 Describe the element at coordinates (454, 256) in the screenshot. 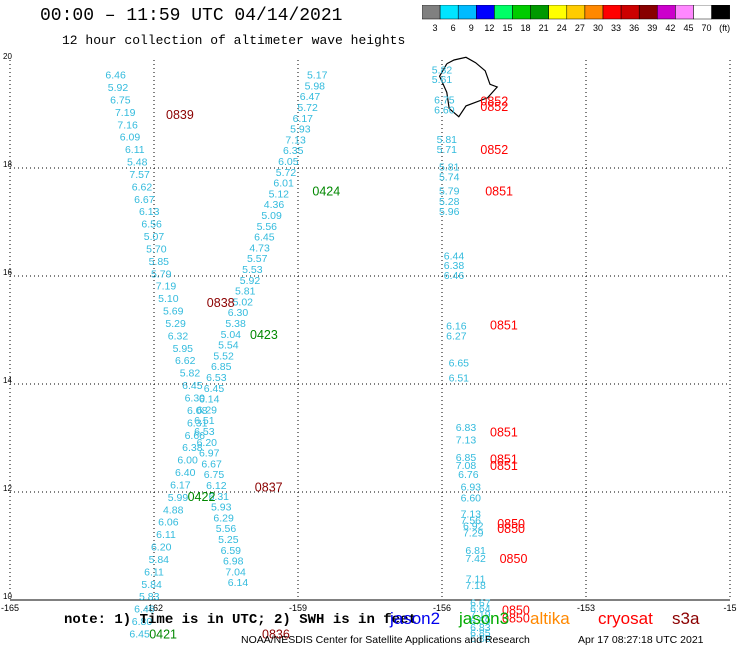

I see `wave-height-point: 6.44` at that location.